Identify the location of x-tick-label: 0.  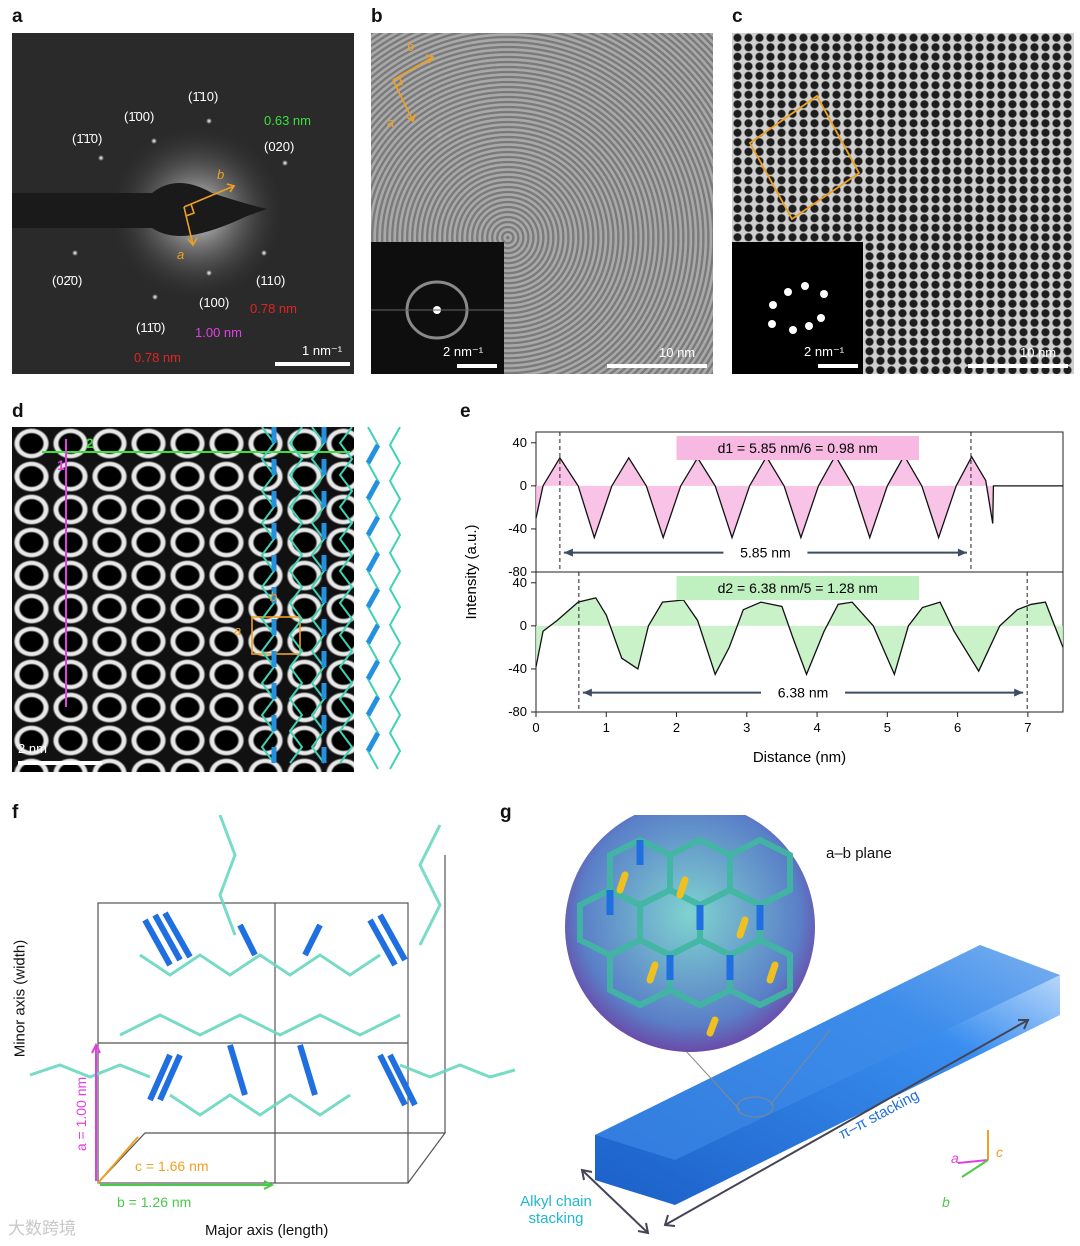
(535, 727).